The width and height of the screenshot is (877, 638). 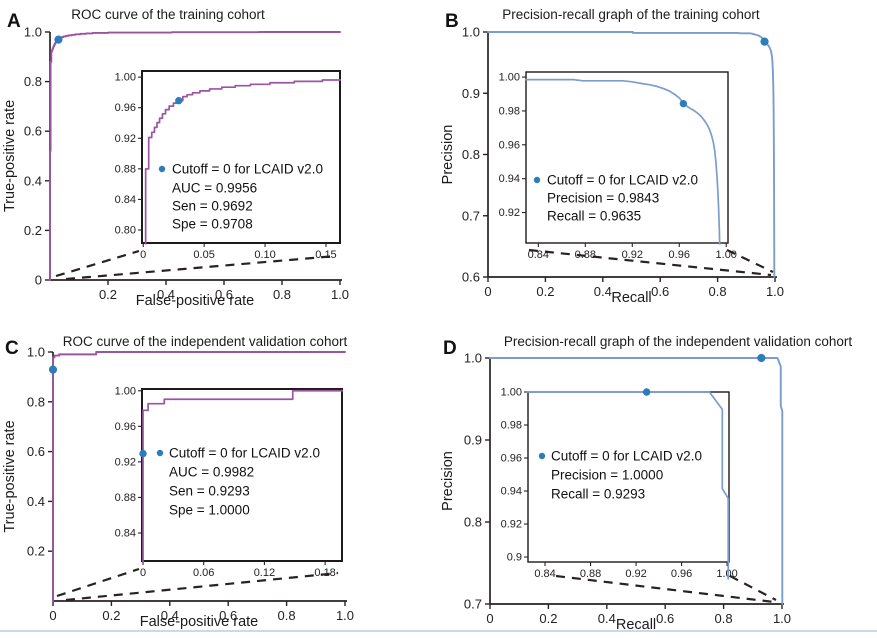 What do you see at coordinates (203, 573) in the screenshot?
I see `inset-x-tick-label: 0.06` at bounding box center [203, 573].